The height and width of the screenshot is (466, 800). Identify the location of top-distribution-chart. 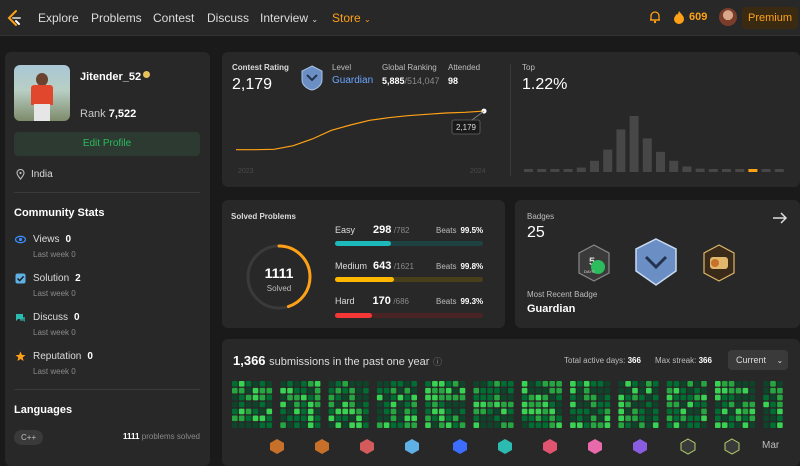
(657, 144).